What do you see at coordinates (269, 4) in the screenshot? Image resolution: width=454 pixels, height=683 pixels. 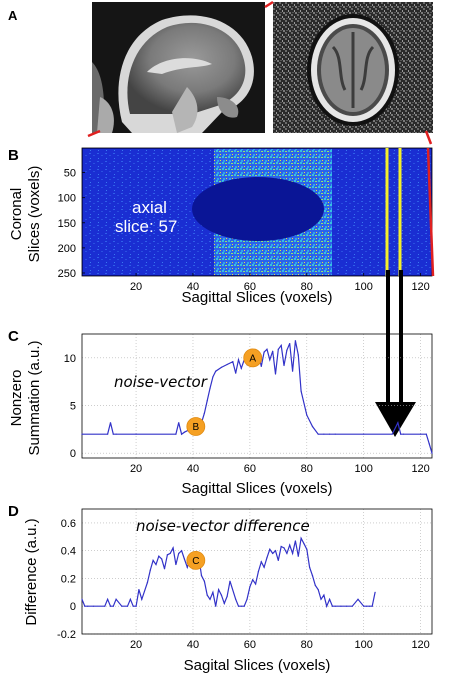 I see `connector-top` at bounding box center [269, 4].